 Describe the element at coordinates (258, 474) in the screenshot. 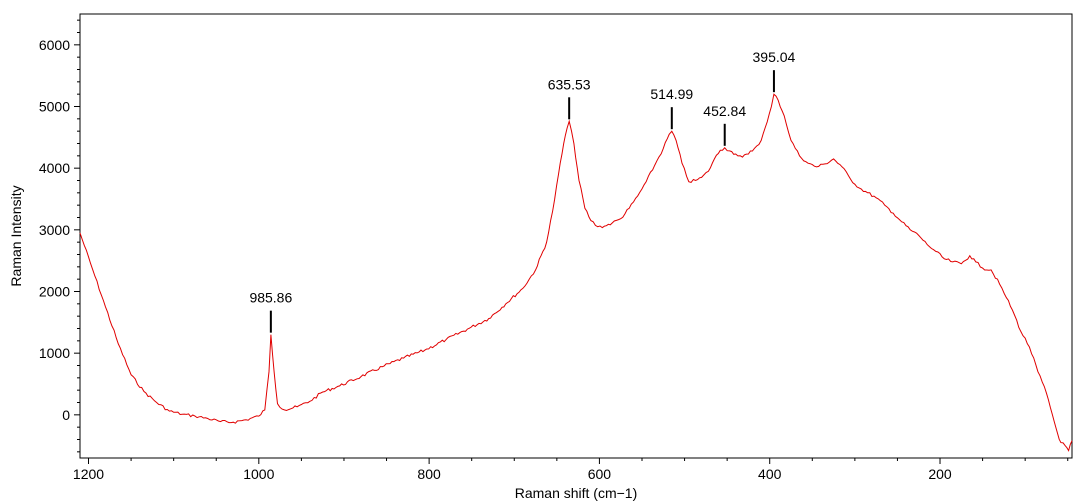

I see `x-tick-label: 1000` at that location.